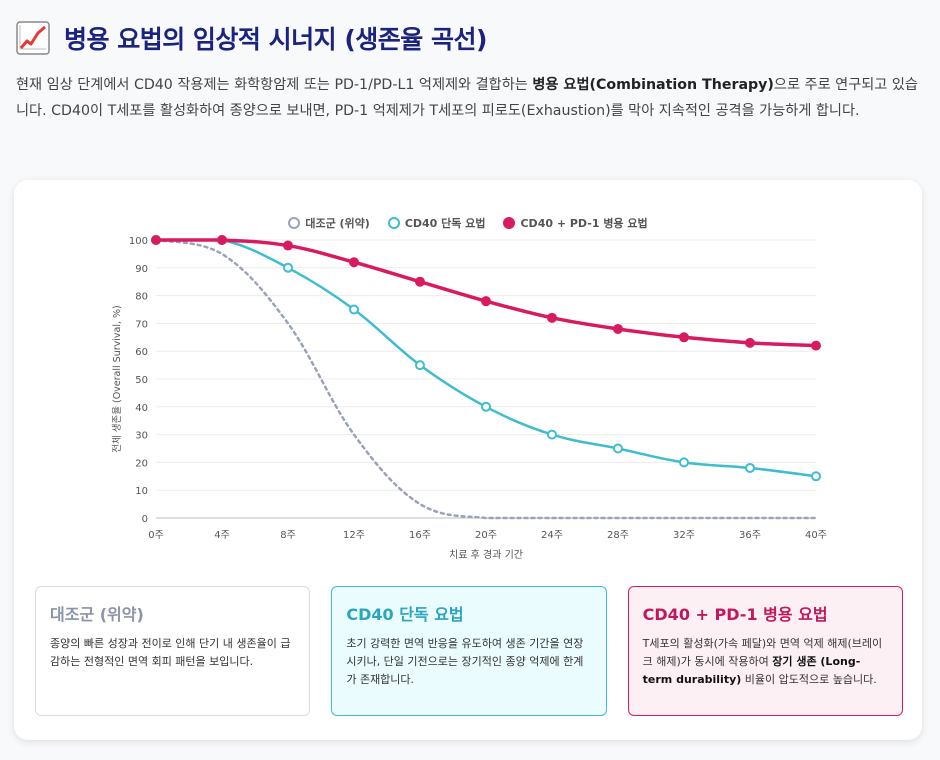 The width and height of the screenshot is (940, 760). Describe the element at coordinates (222, 535) in the screenshot. I see `x-tick-label: 4주` at that location.